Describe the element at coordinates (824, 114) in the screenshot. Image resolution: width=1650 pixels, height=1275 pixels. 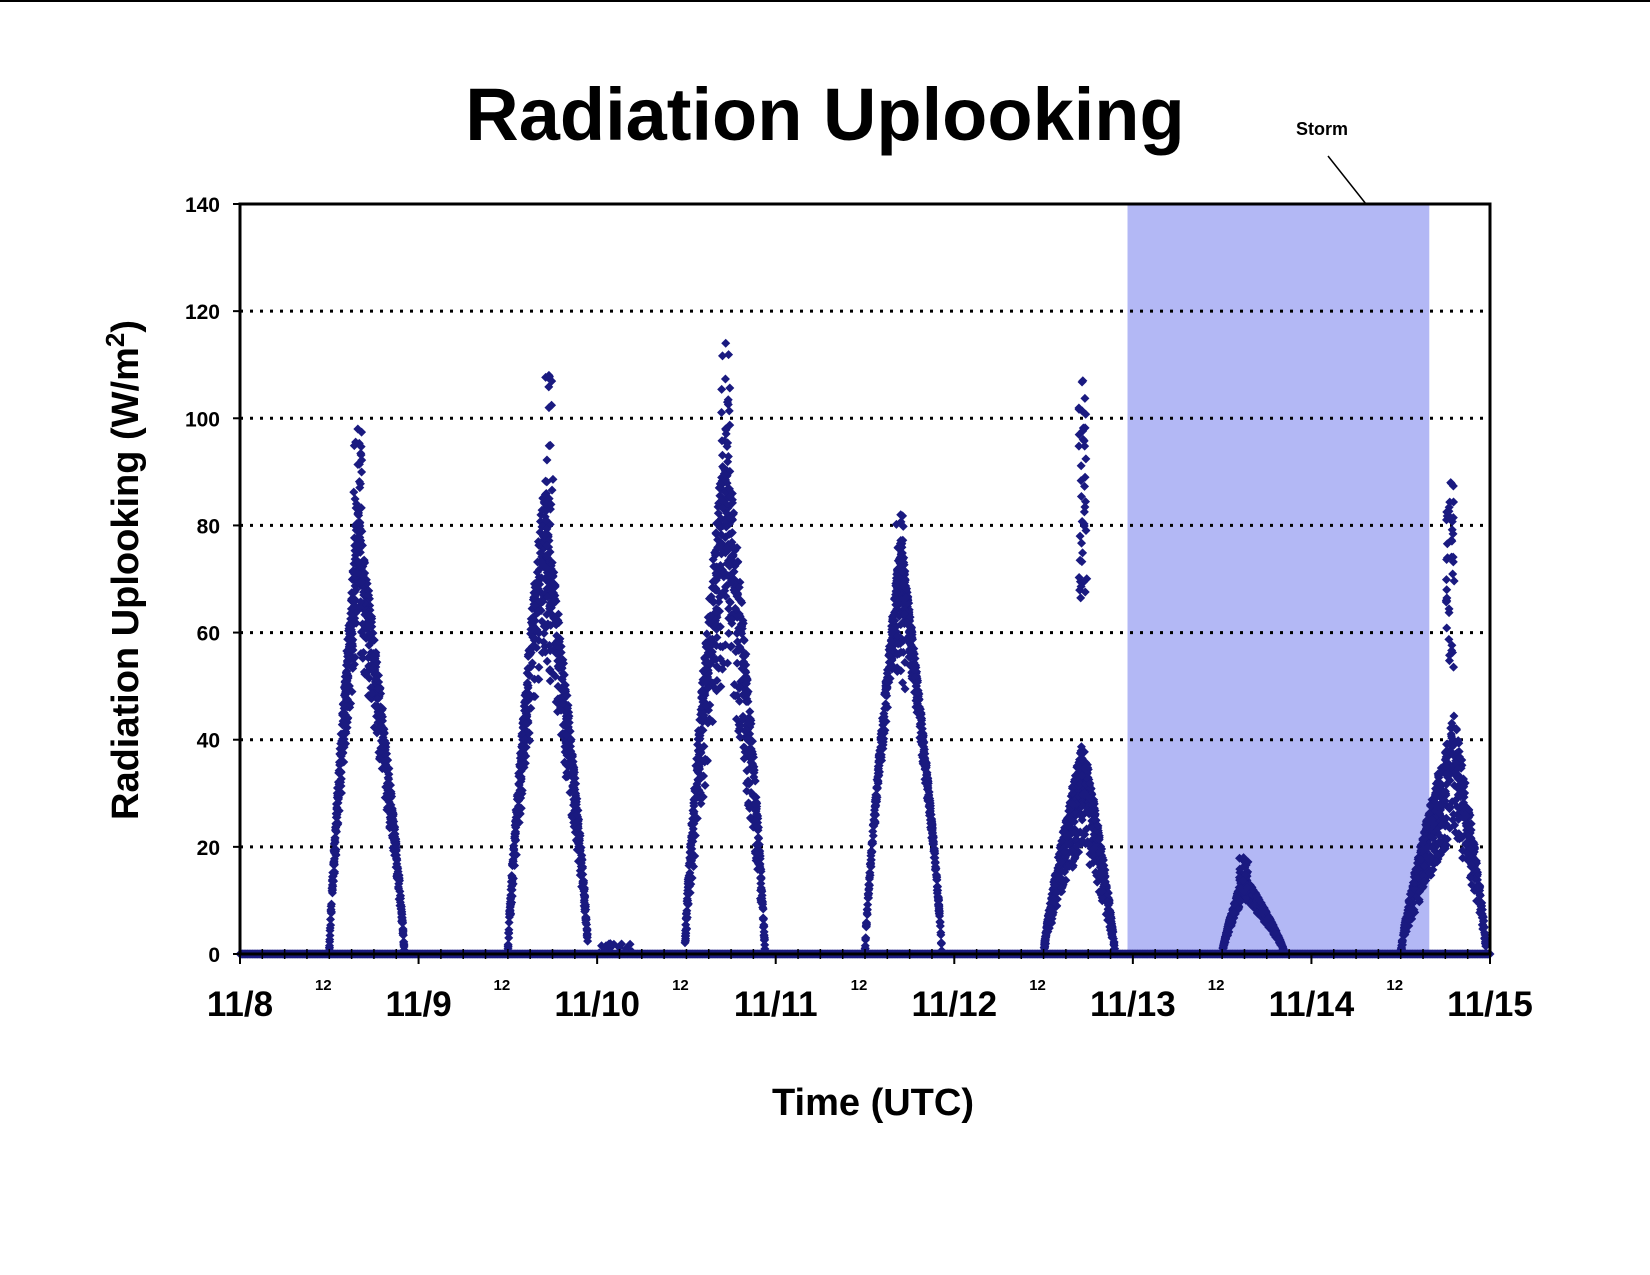
I see `chart-title: Radiation Uplooking` at that location.